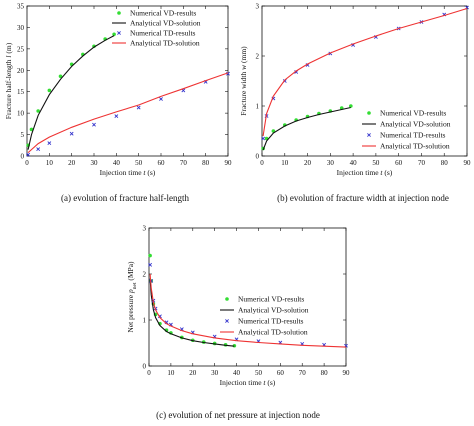 The width and height of the screenshot is (474, 426). What do you see at coordinates (21, 114) in the screenshot?
I see `y-tick-label: 10` at bounding box center [21, 114].